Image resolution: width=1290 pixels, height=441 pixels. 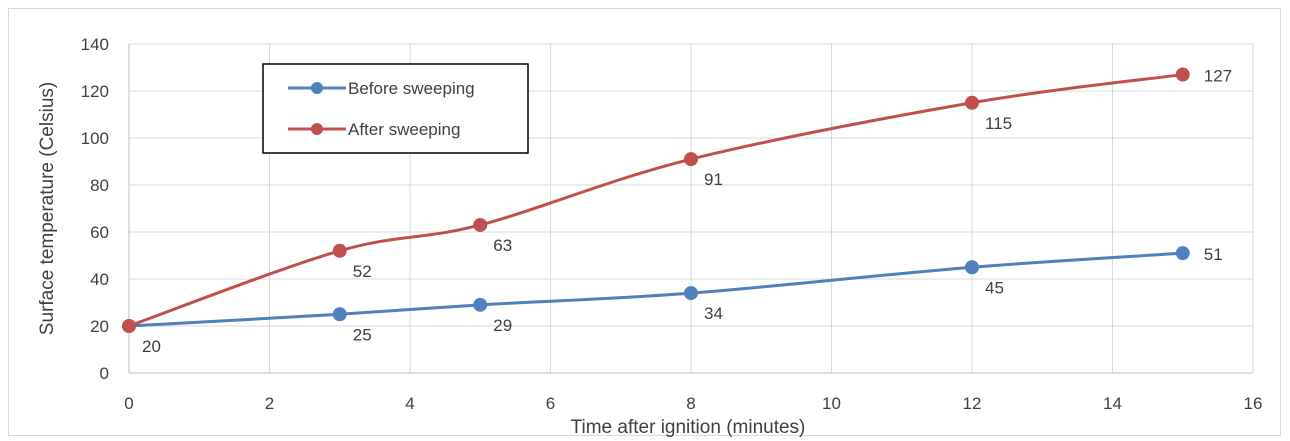 I want to click on x-tick-label: 6, so click(x=550, y=403).